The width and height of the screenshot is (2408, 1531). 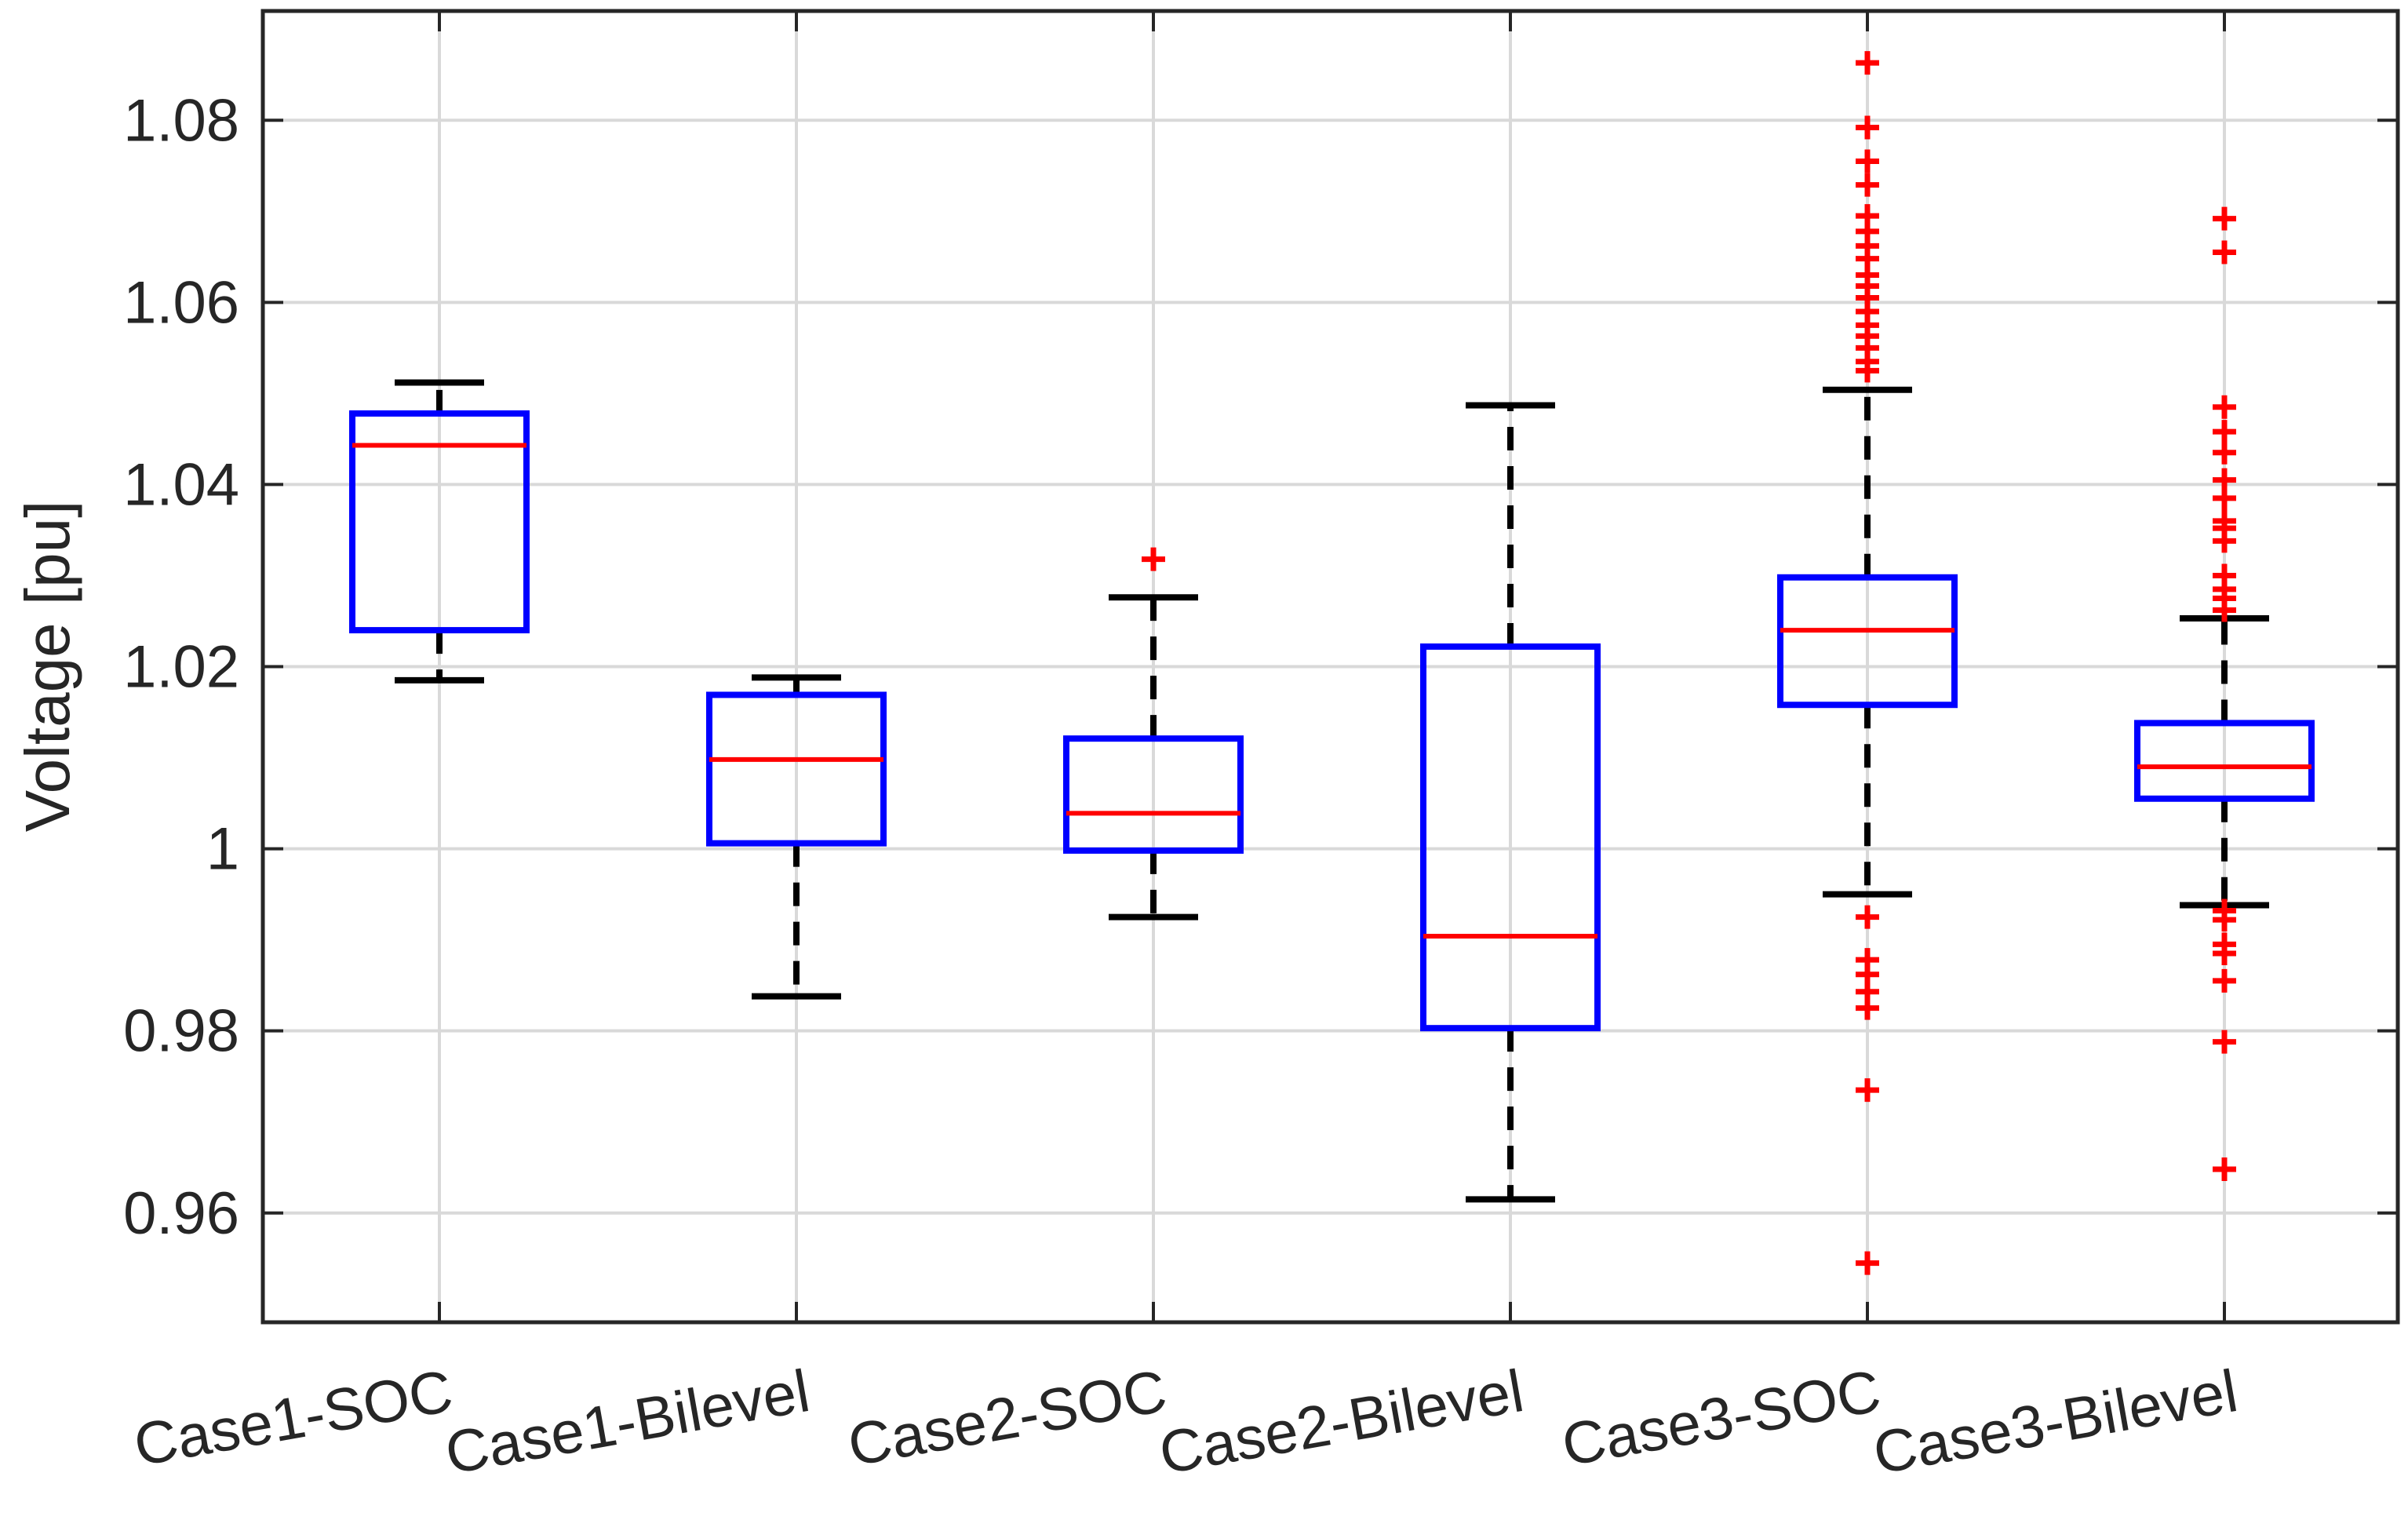 I want to click on y-tick-label: 0.98, so click(x=181, y=1031).